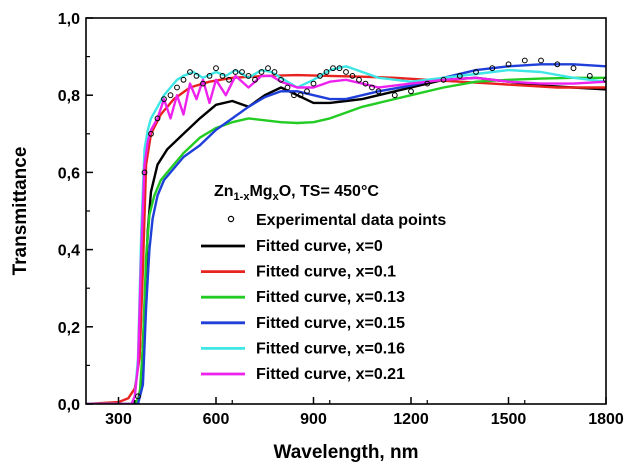  Describe the element at coordinates (509, 419) in the screenshot. I see `x-tick-label: 1500` at that location.